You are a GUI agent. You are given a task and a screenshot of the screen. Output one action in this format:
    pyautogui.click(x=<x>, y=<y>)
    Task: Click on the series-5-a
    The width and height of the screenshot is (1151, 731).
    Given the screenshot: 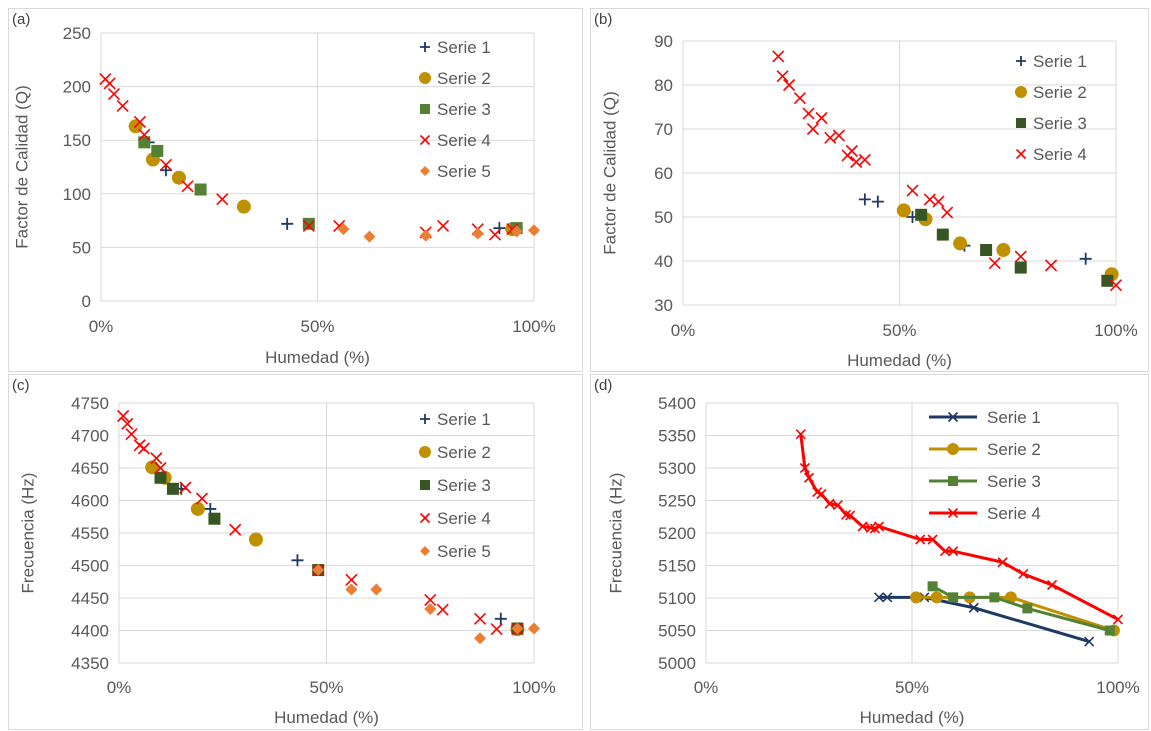 What is the action you would take?
    pyautogui.click(x=438, y=233)
    